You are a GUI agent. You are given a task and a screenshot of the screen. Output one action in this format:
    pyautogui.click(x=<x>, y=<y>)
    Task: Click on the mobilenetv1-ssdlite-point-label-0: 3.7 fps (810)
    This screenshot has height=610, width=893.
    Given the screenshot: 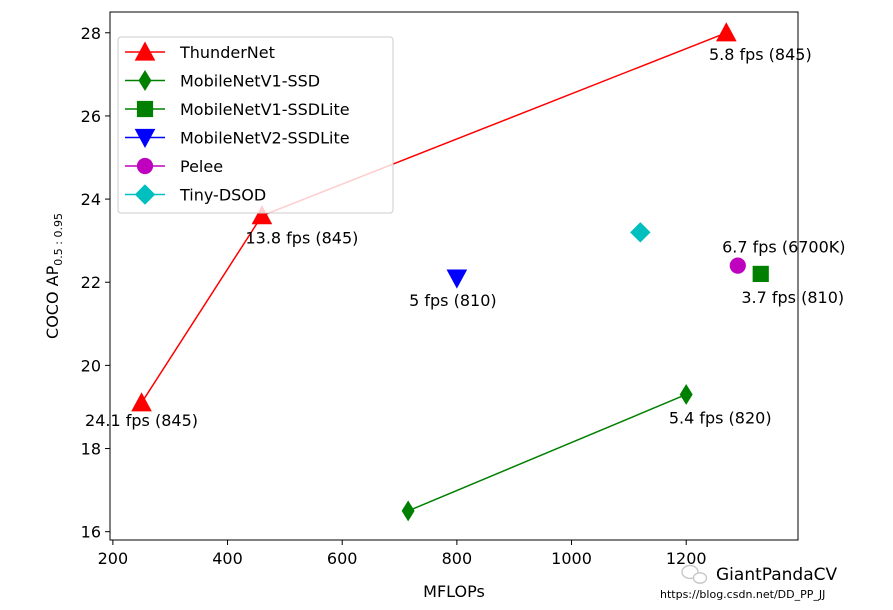 What is the action you would take?
    pyautogui.click(x=792, y=297)
    